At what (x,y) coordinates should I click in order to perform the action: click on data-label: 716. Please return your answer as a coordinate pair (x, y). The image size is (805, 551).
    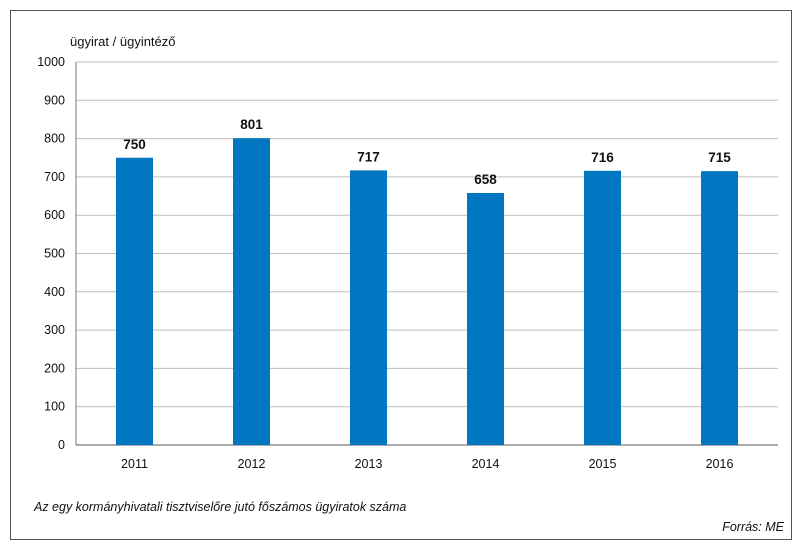
    Looking at the image, I should click on (602, 157).